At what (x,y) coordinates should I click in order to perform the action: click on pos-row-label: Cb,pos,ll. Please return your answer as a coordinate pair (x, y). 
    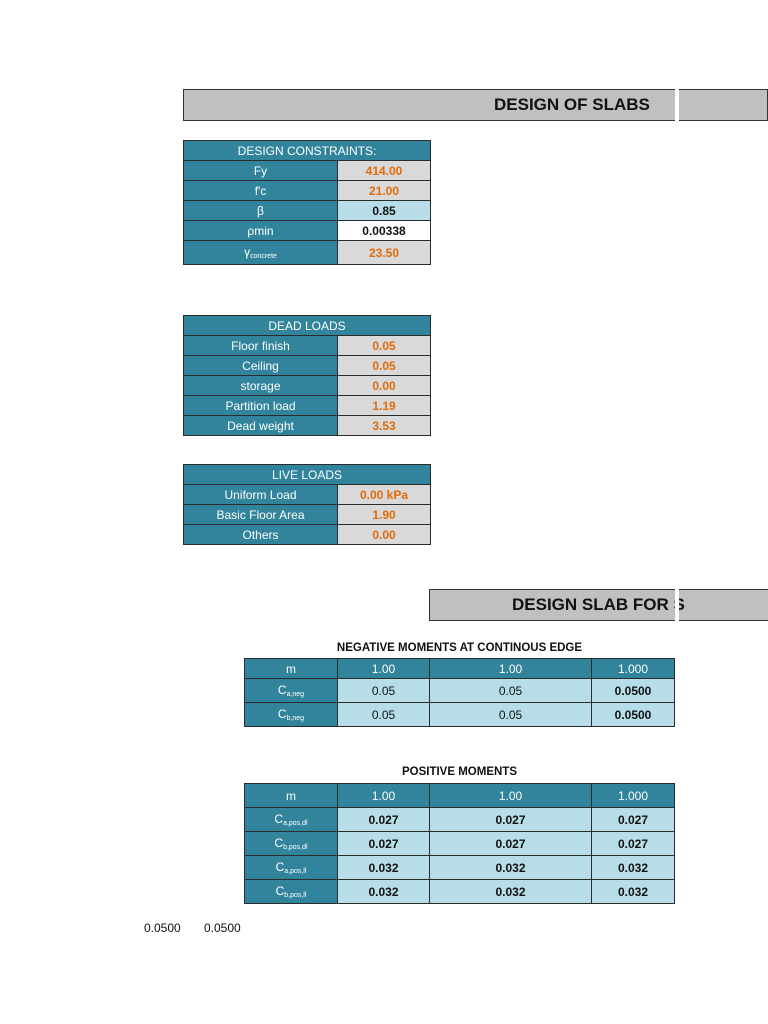
    Looking at the image, I should click on (291, 891).